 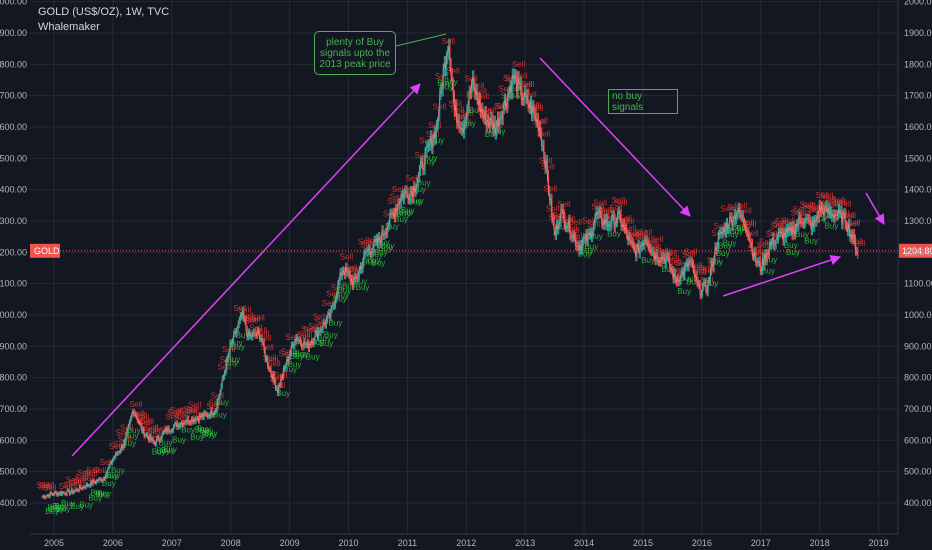 I want to click on y-tick-label-left: 1300.00, so click(x=13, y=221).